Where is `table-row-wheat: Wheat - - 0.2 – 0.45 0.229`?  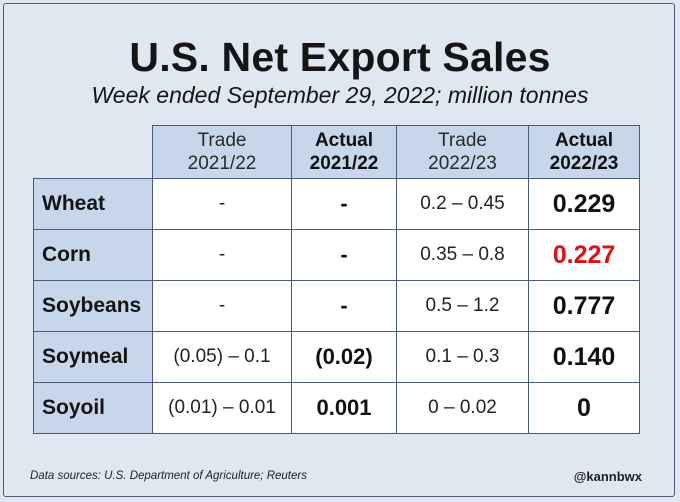 table-row-wheat: Wheat - - 0.2 – 0.45 0.229 is located at coordinates (336, 204).